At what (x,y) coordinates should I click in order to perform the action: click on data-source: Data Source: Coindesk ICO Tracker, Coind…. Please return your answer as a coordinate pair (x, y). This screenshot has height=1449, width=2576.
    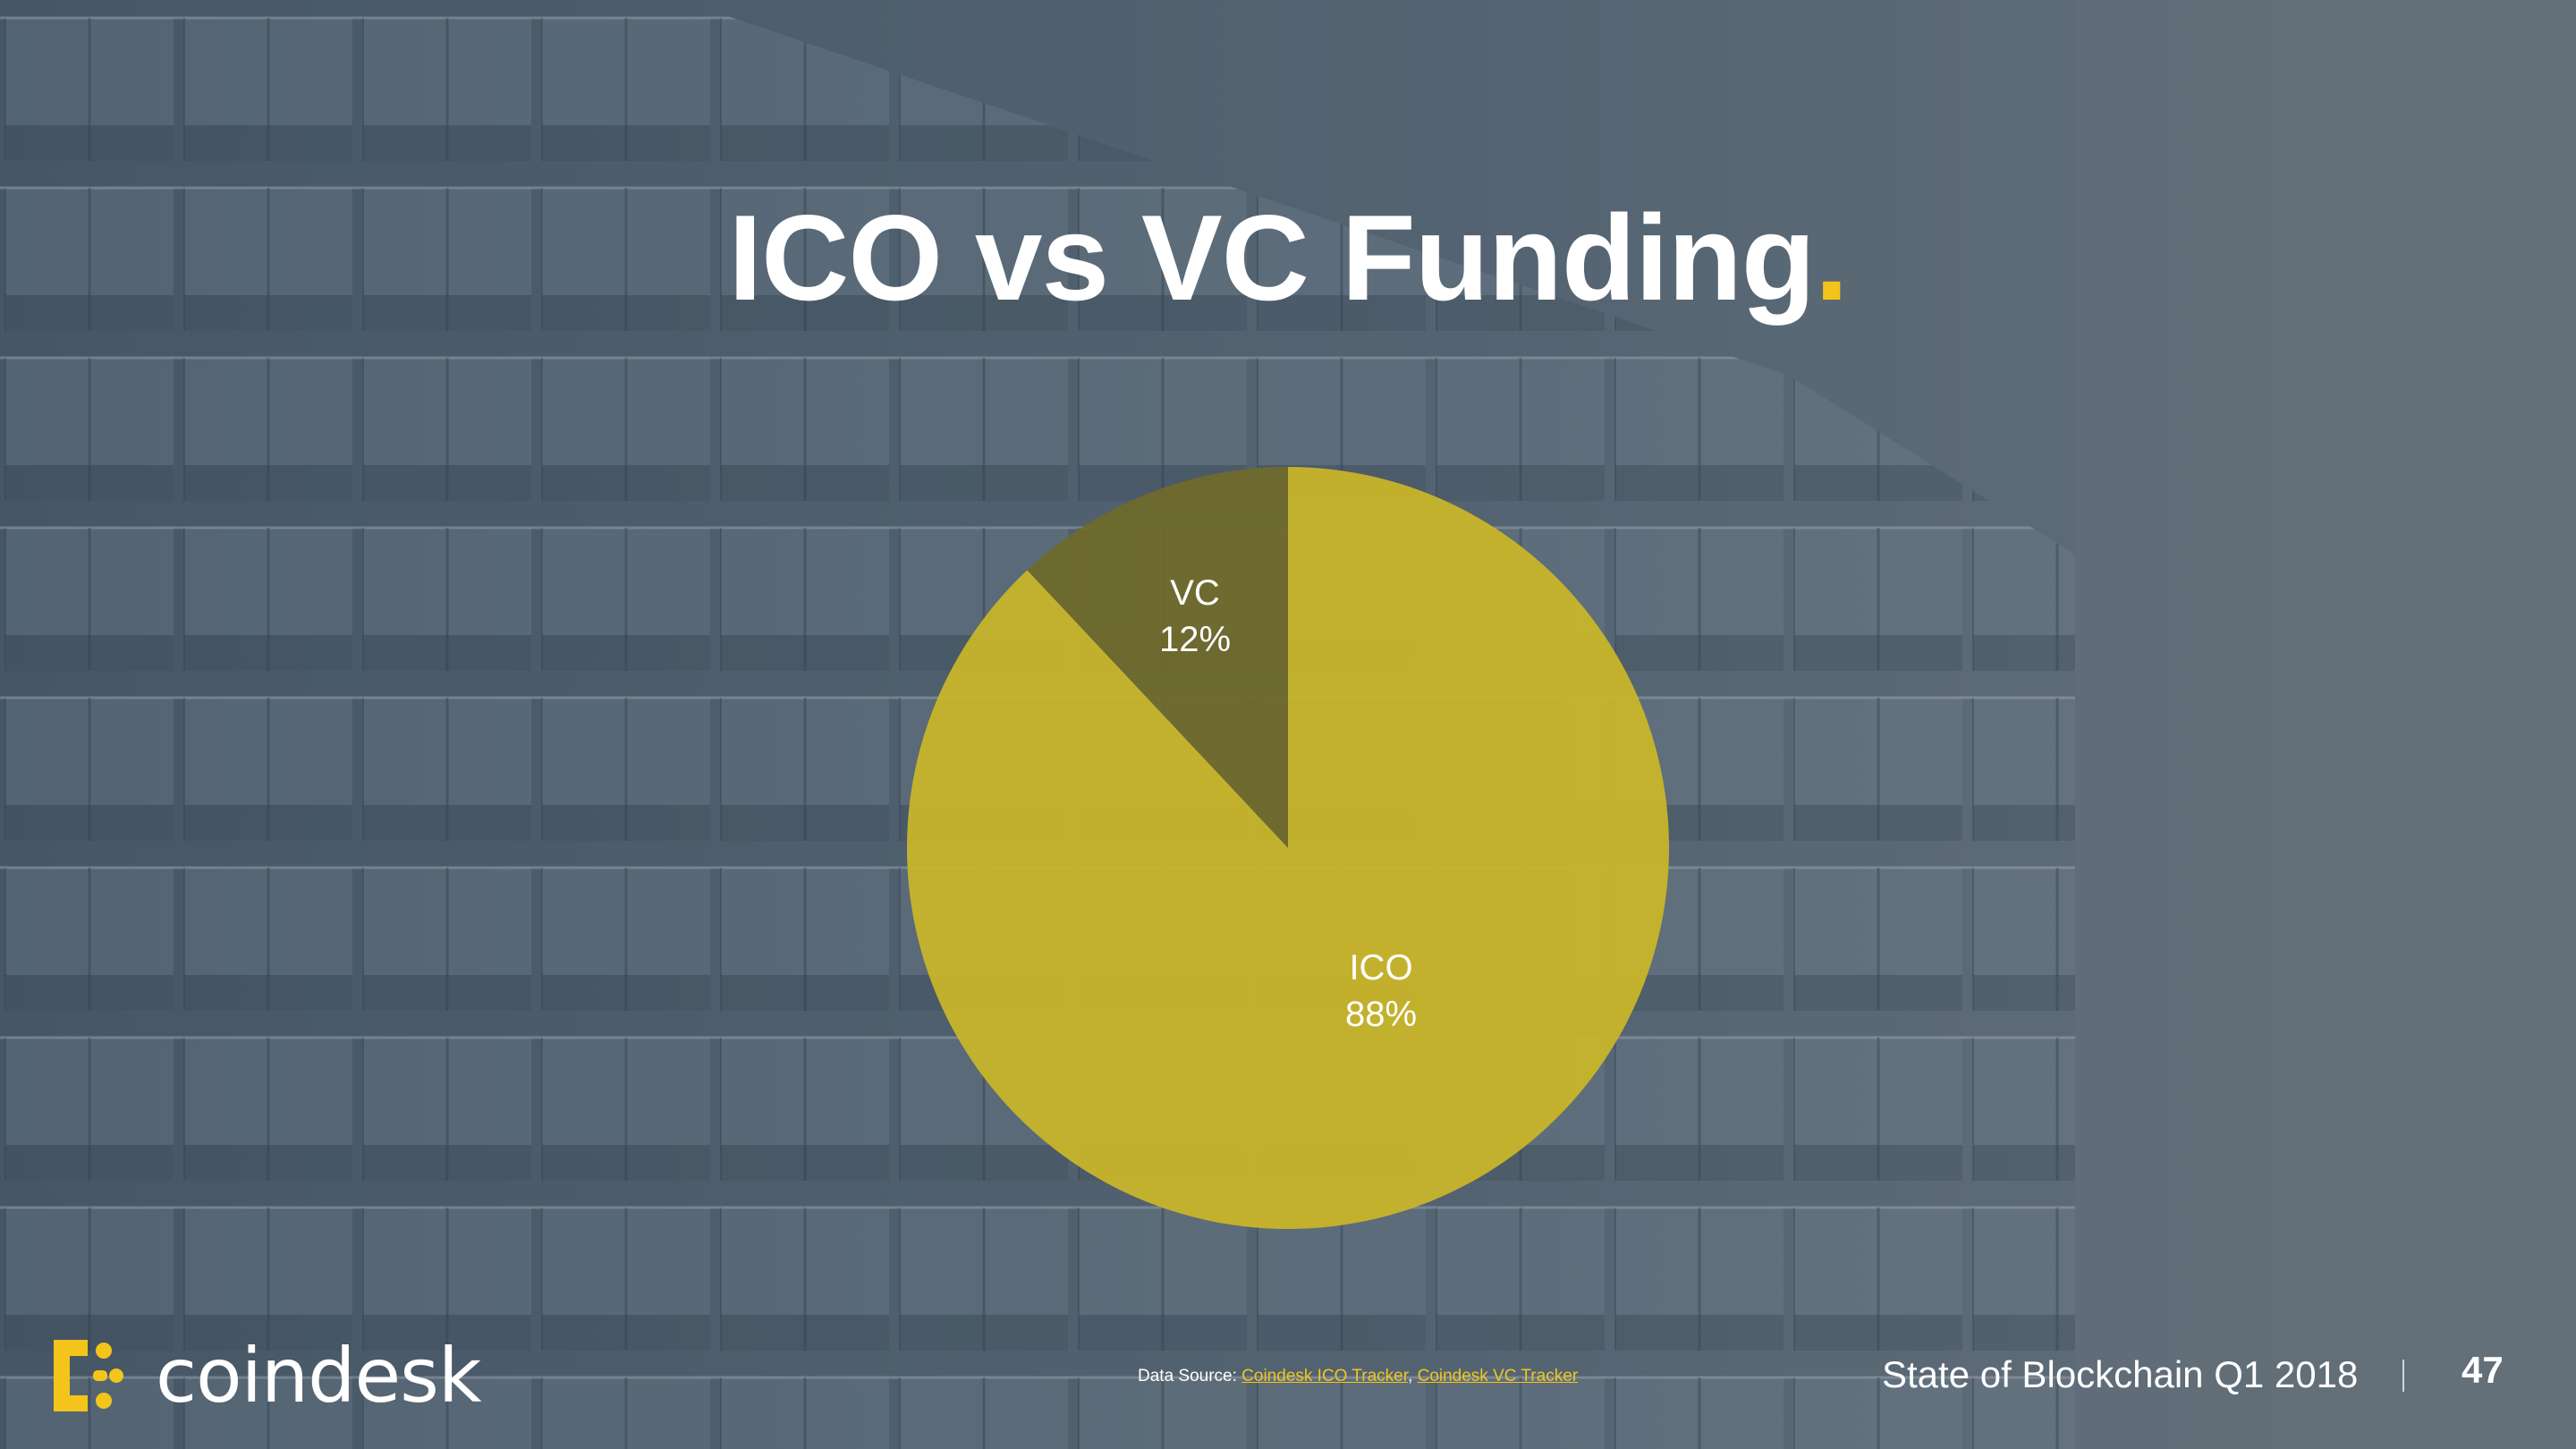
    Looking at the image, I should click on (1358, 1376).